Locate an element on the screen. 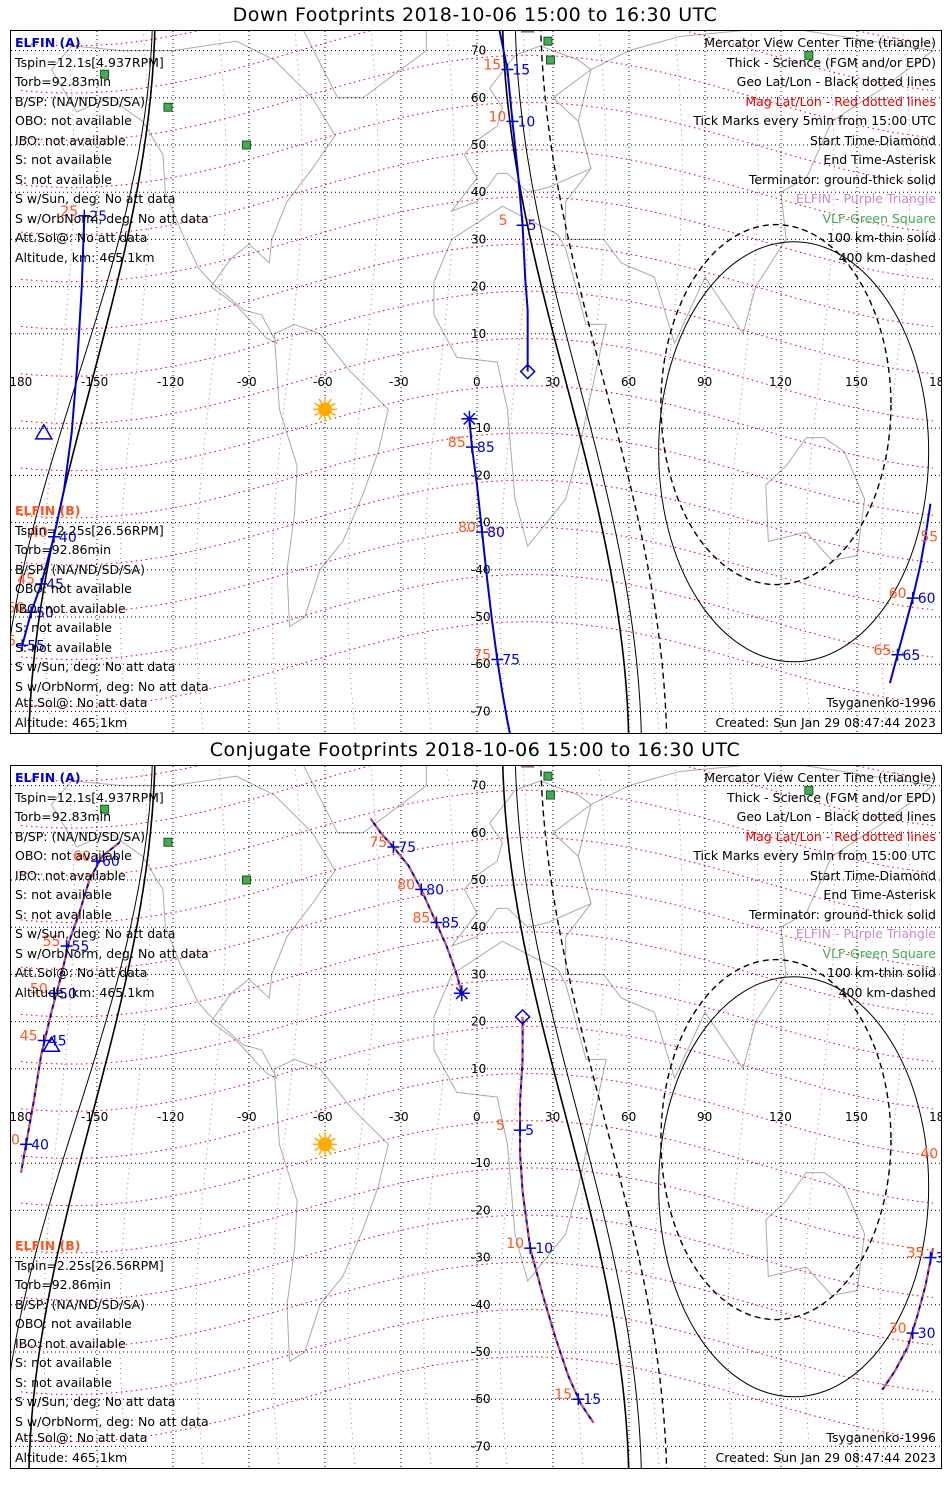  elfin-a-name: ELFIN (A) is located at coordinates (48, 42).